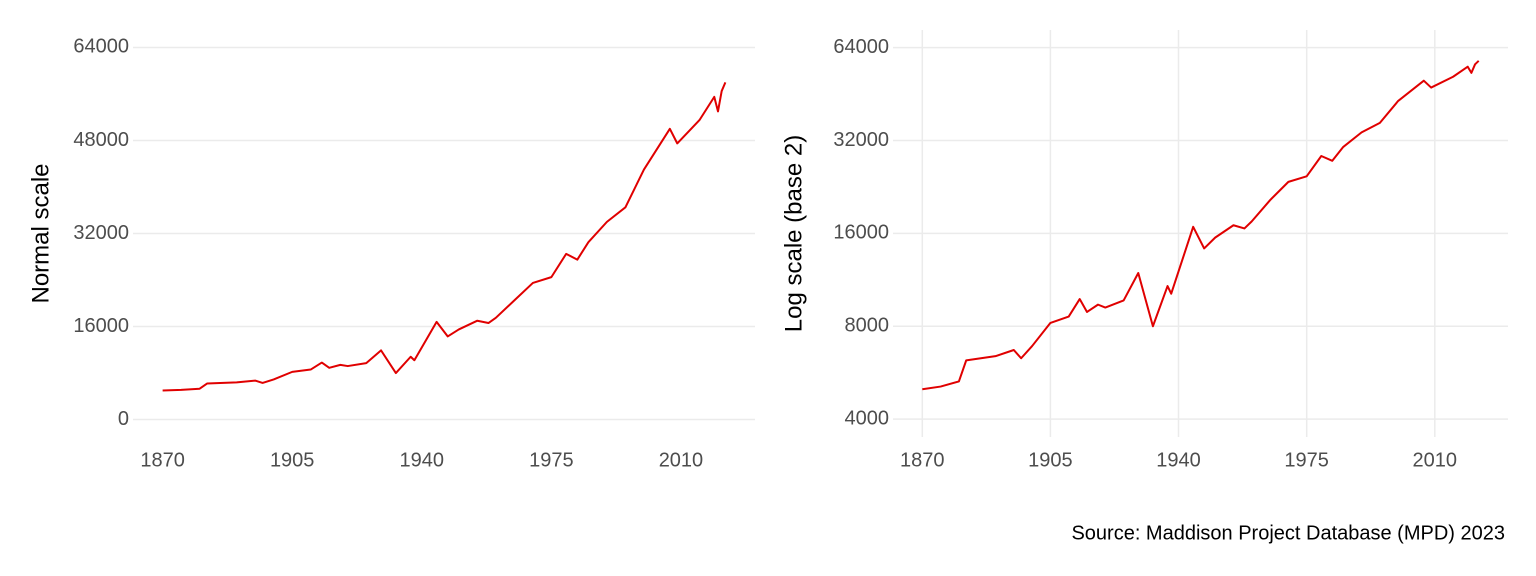 The image size is (1536, 576). Describe the element at coordinates (793, 233) in the screenshot. I see `y-axis-title: Log scale (base 2)` at that location.